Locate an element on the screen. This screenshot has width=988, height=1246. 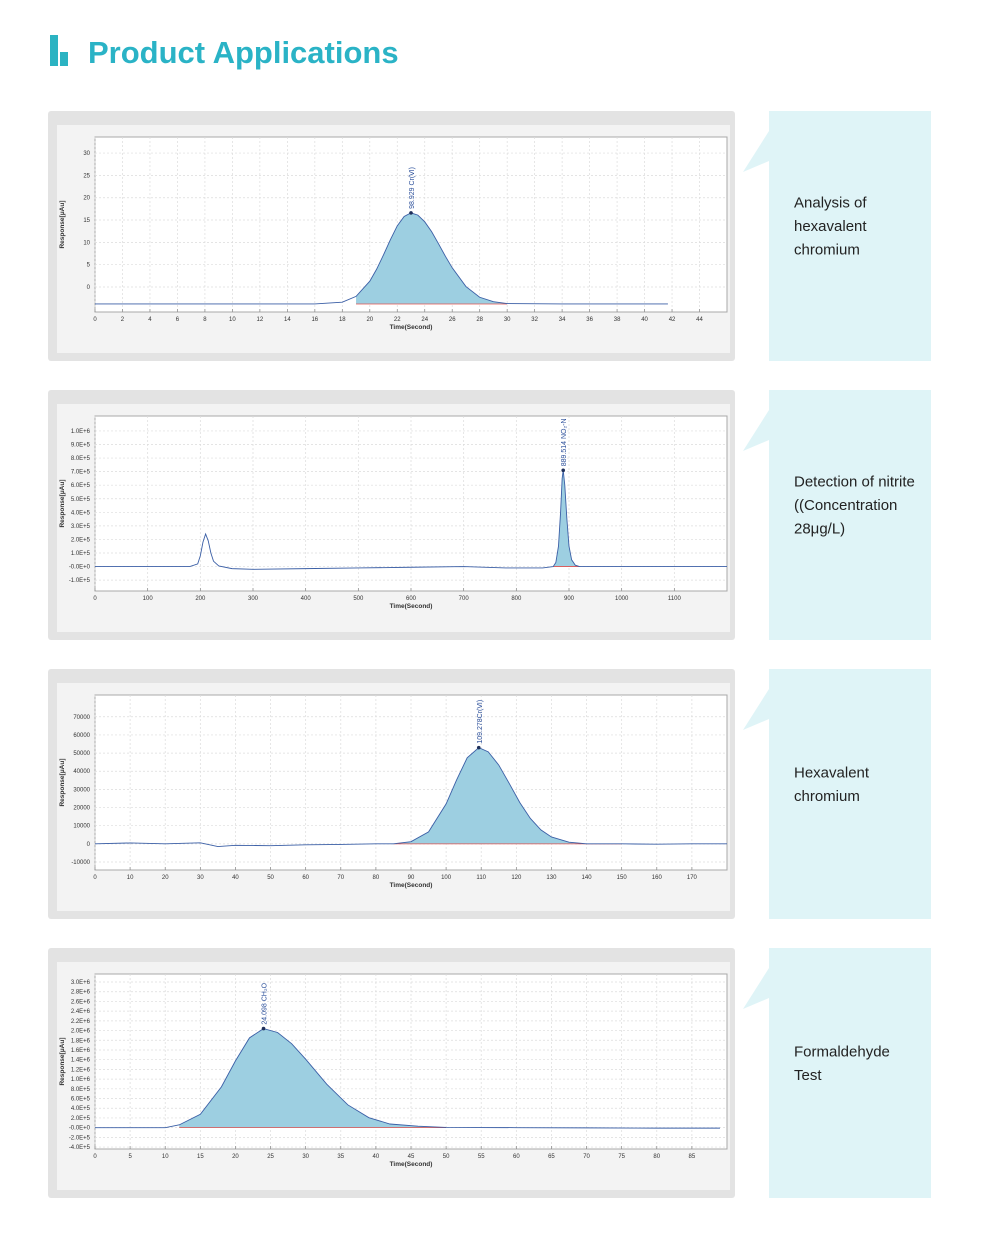
caption-line: Formaldehyde is located at coordinates (842, 1051).